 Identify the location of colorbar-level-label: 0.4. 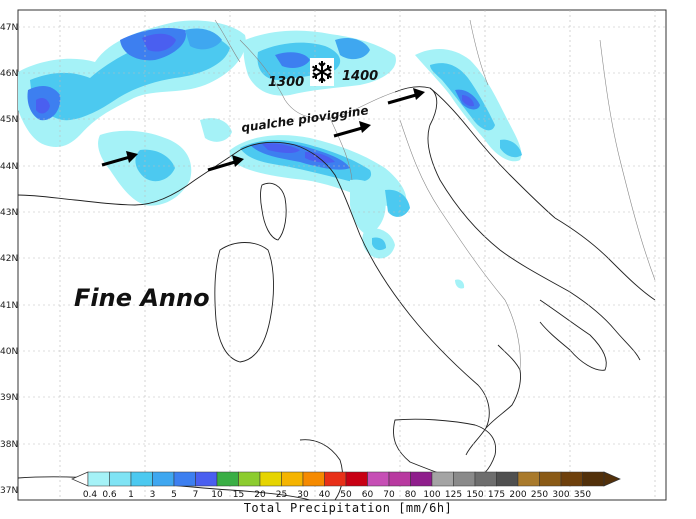
(90, 495).